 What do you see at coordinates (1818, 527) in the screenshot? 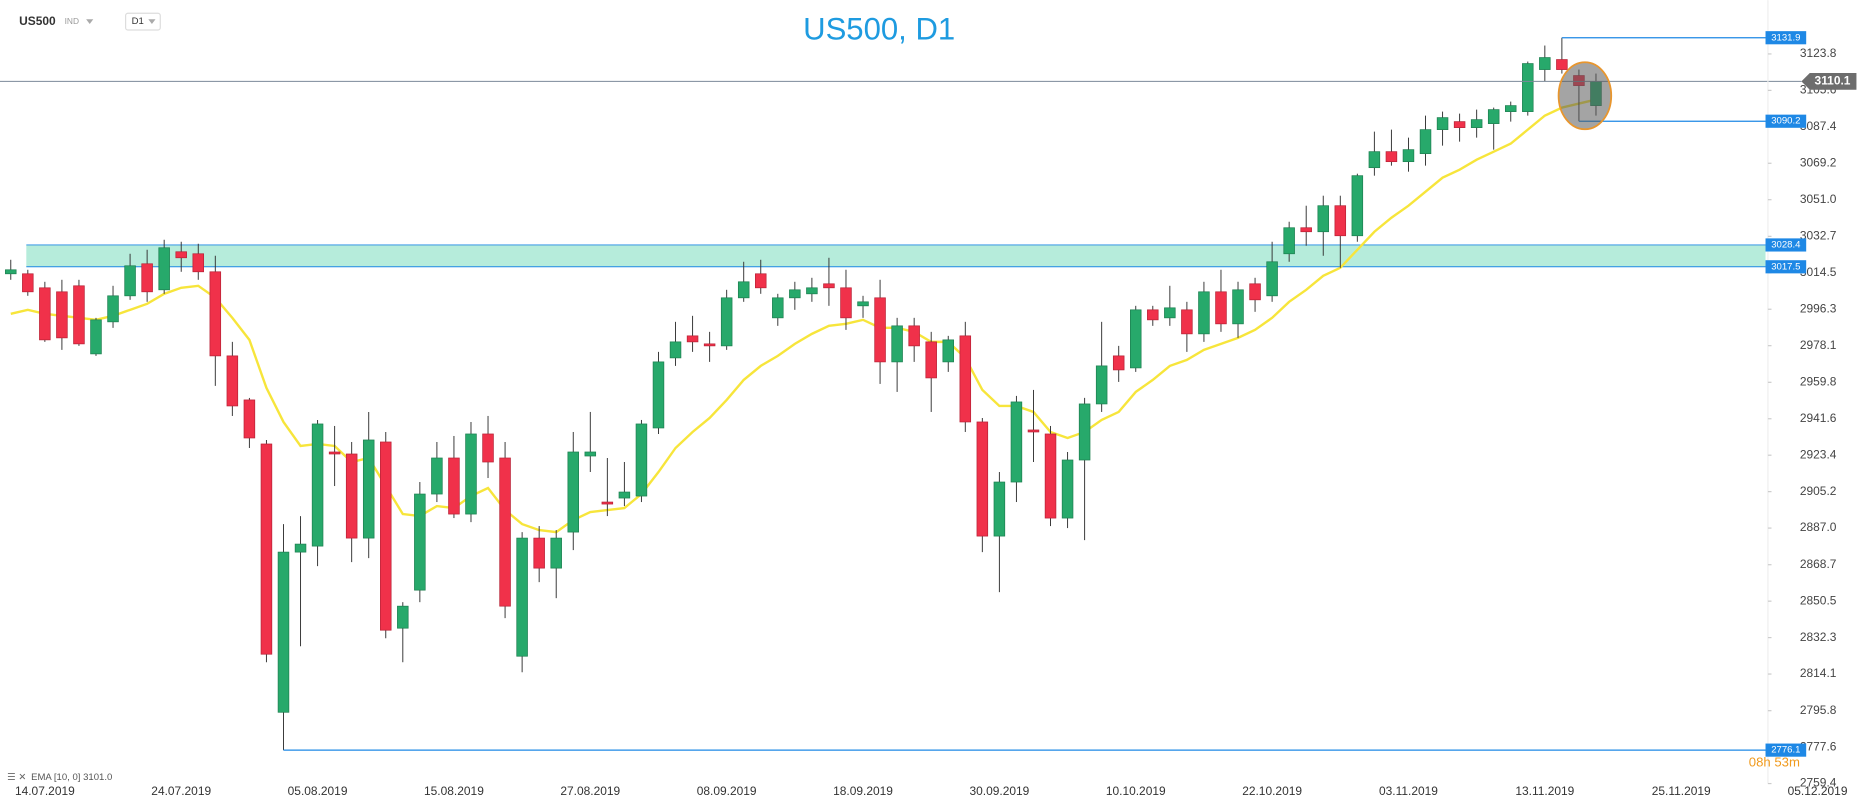
I see `y-tick-label: 2887.0` at bounding box center [1818, 527].